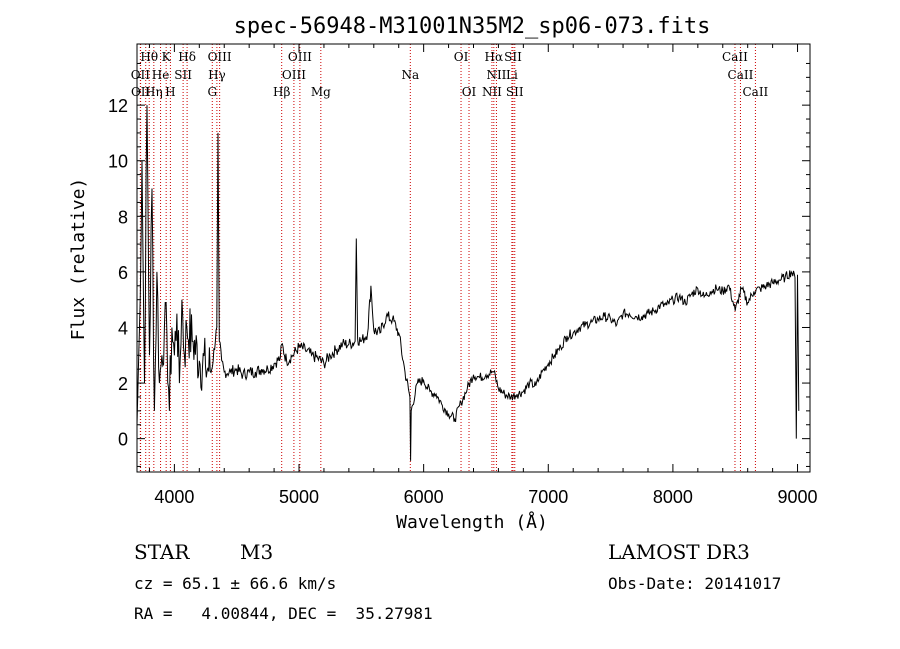 The image size is (900, 649). What do you see at coordinates (212, 92) in the screenshot?
I see `marker-label: G` at bounding box center [212, 92].